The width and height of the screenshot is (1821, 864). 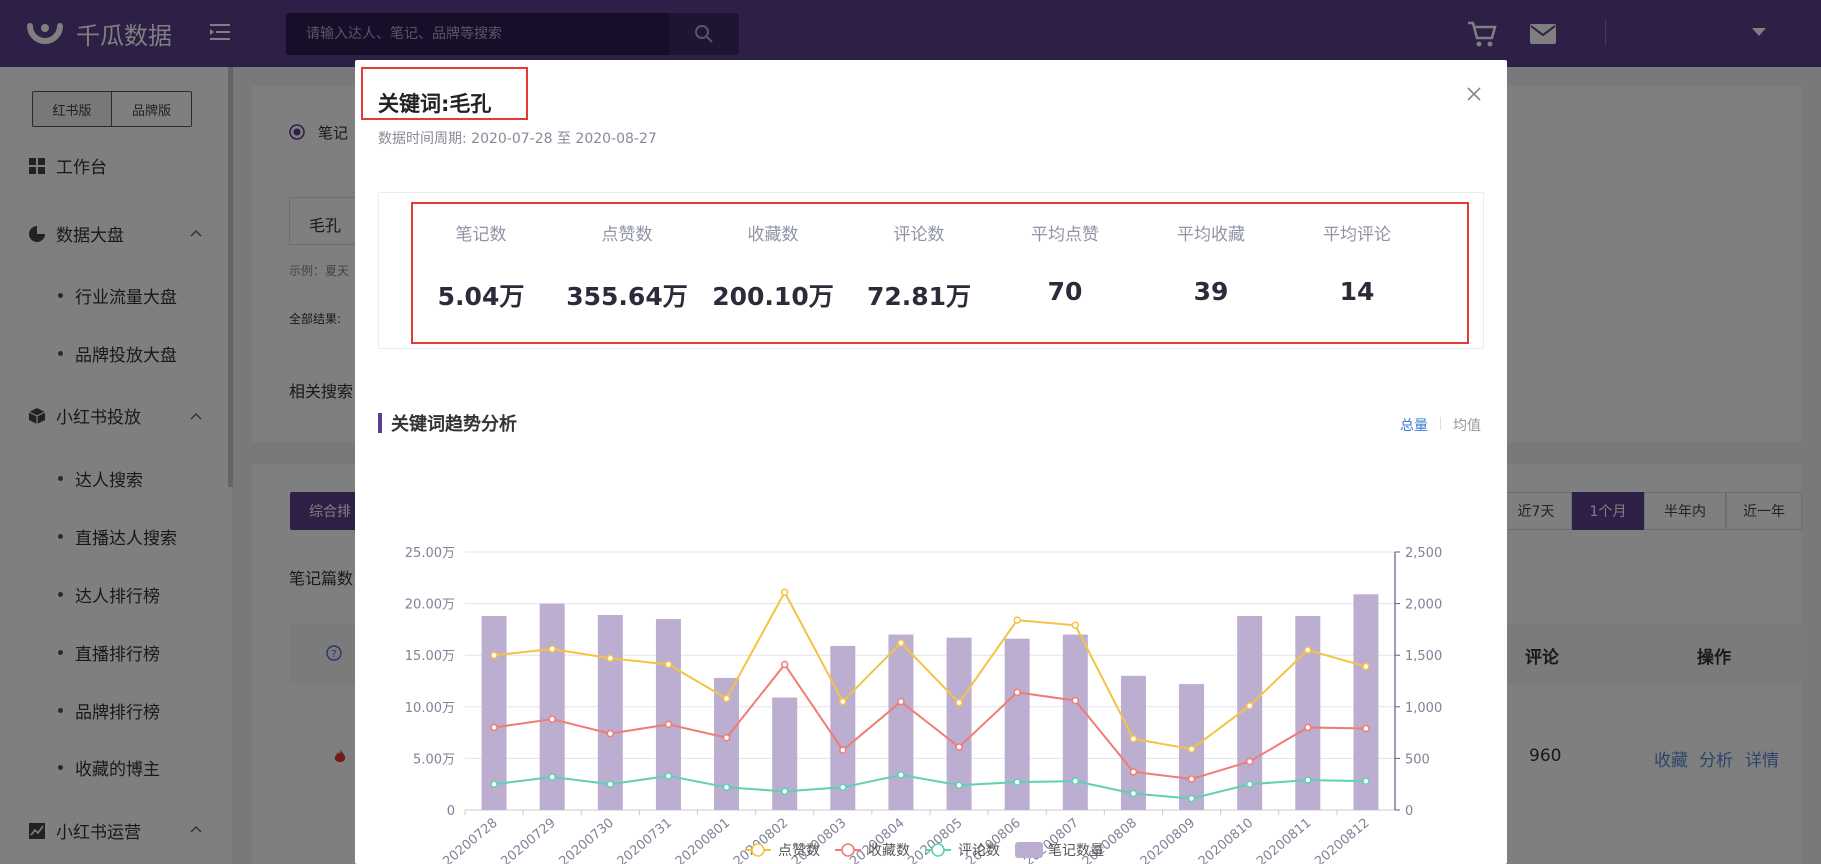 I want to click on legend-label: 笔记数量, so click(x=1076, y=851).